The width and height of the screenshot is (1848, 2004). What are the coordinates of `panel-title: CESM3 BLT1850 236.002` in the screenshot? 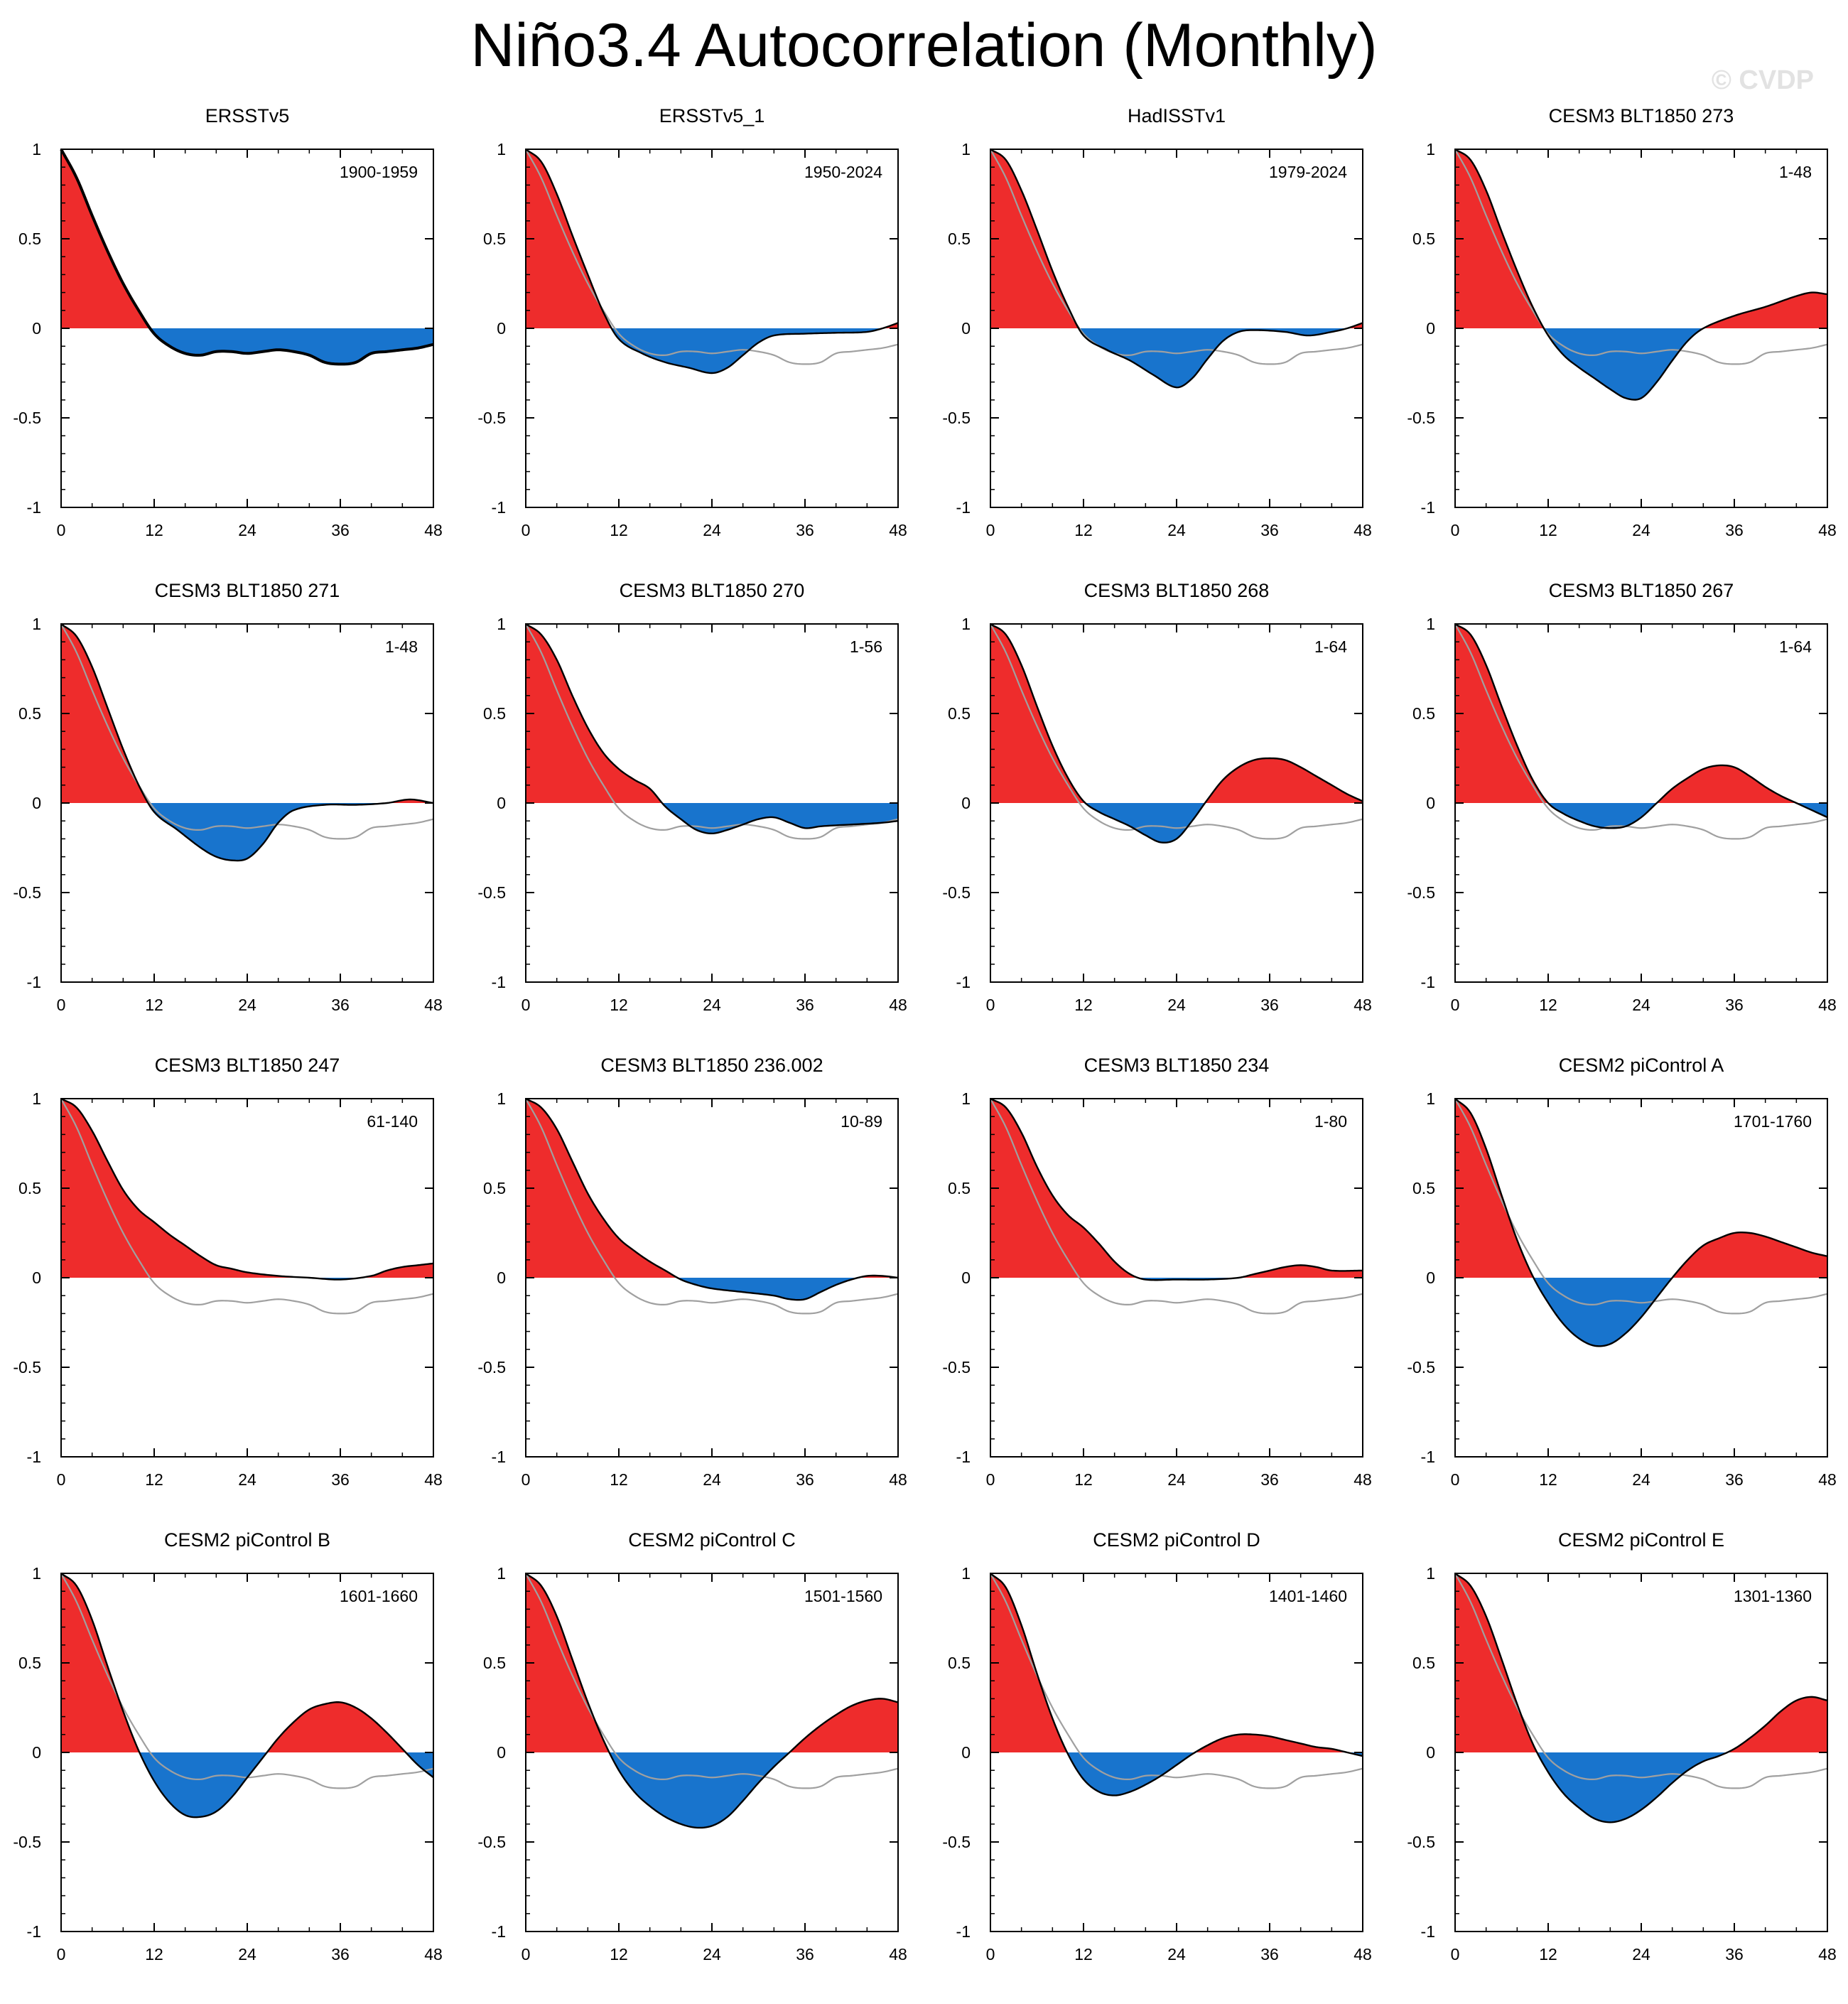 It's located at (712, 1065).